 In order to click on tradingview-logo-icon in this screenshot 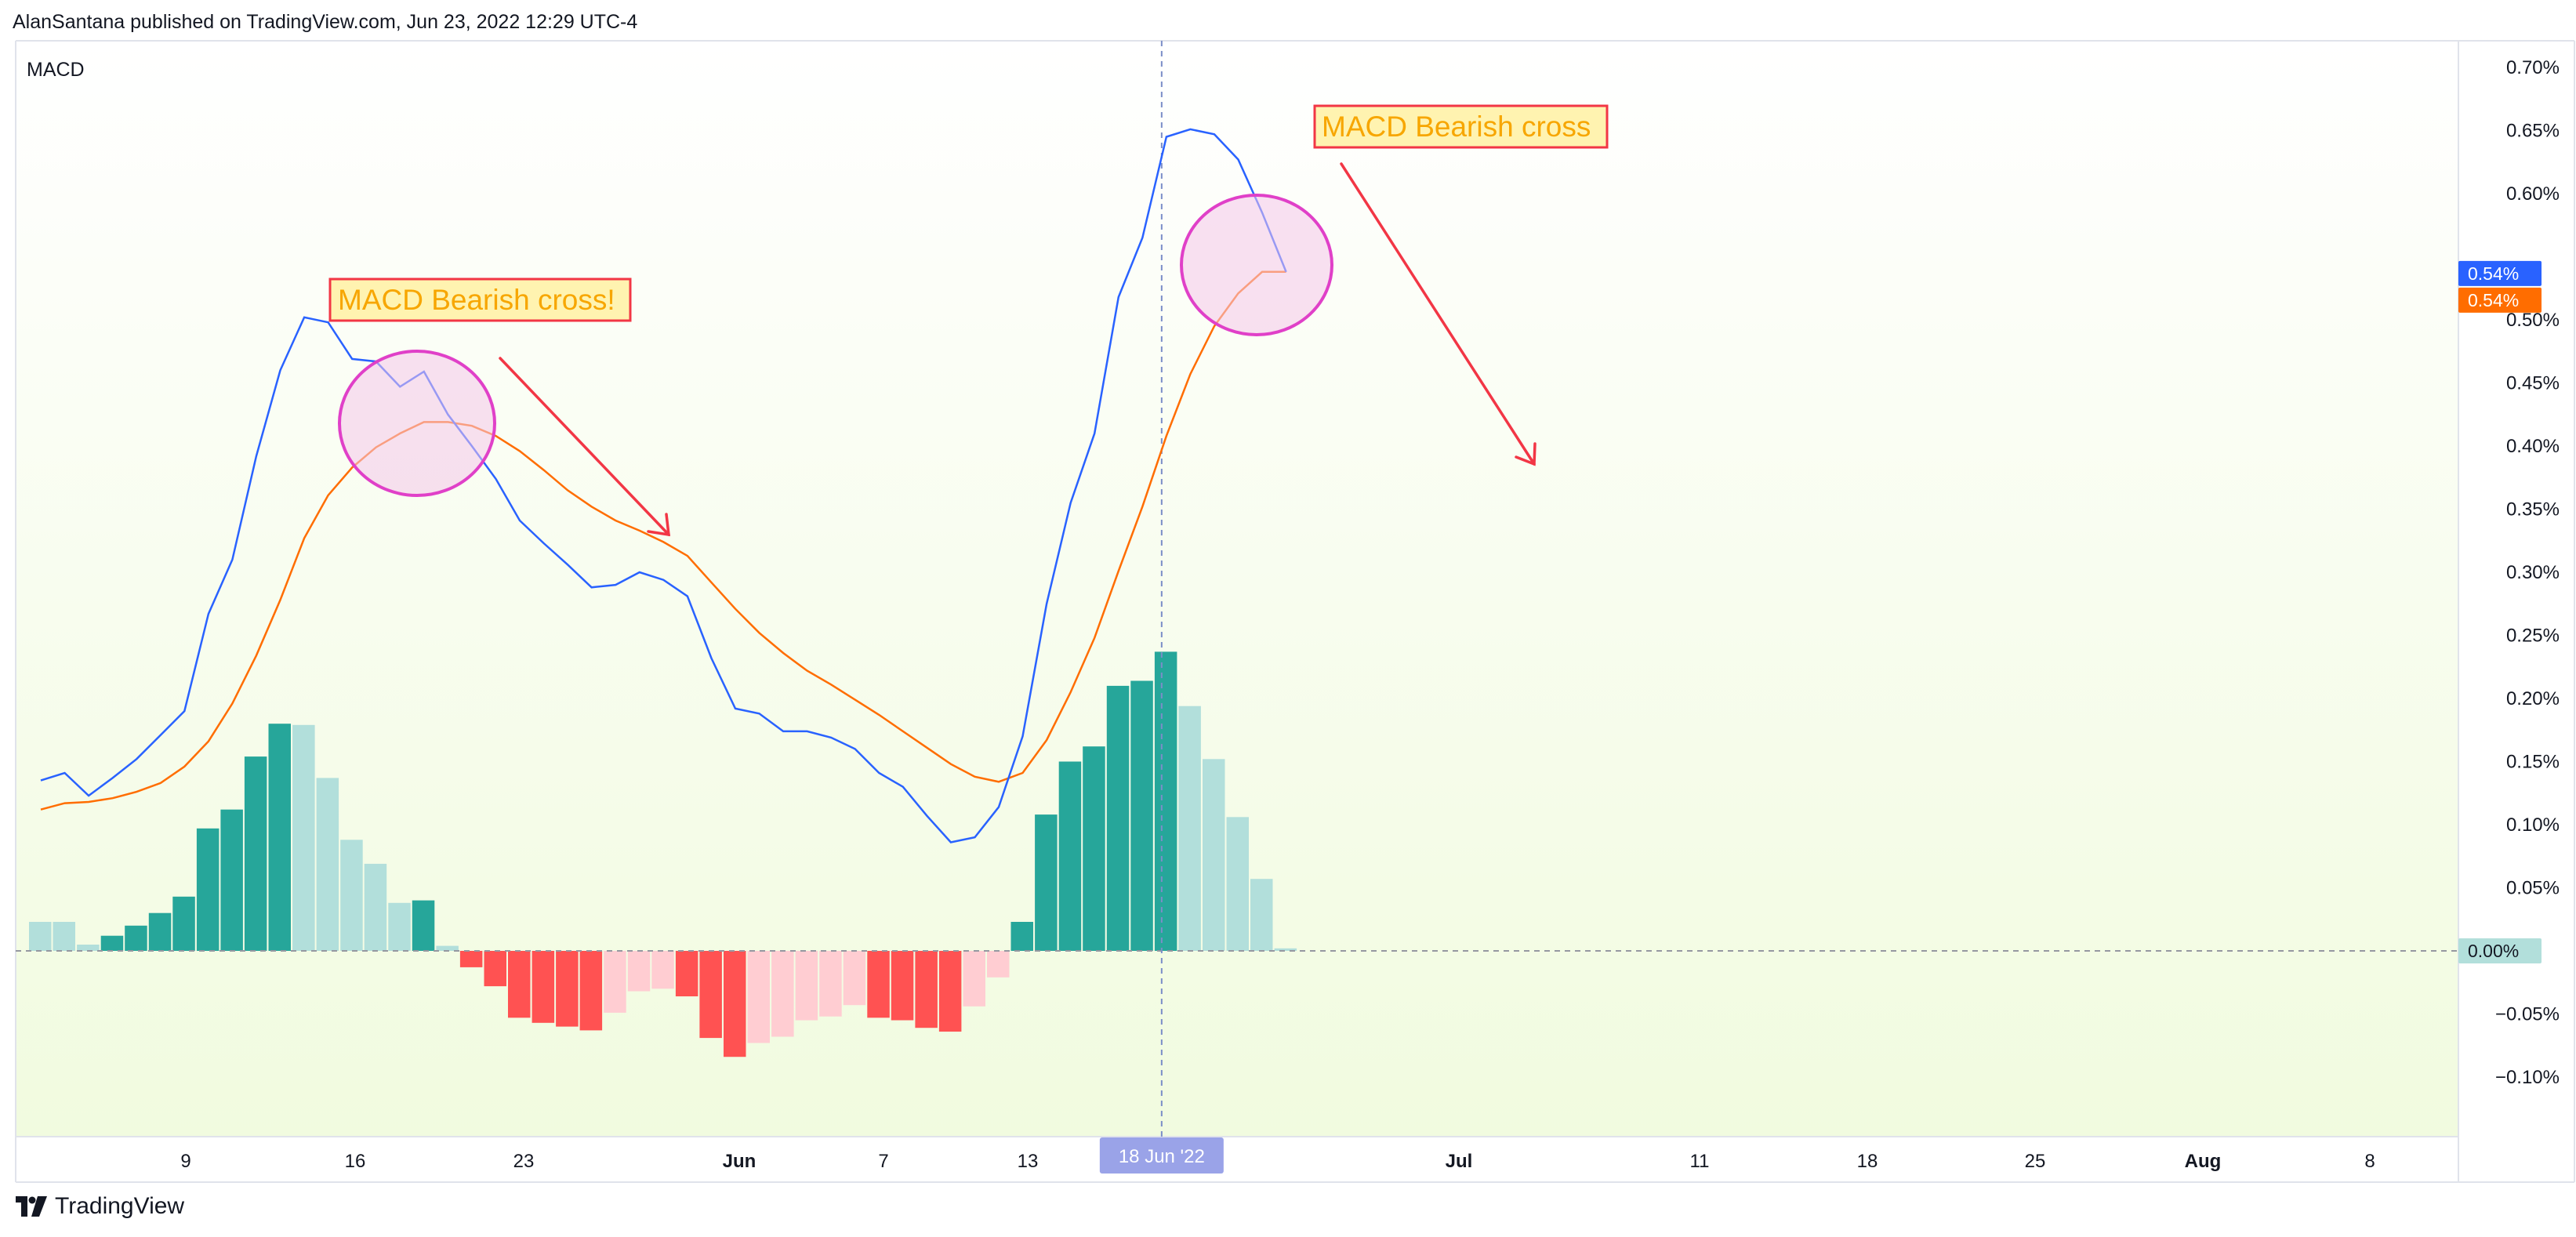, I will do `click(32, 1206)`.